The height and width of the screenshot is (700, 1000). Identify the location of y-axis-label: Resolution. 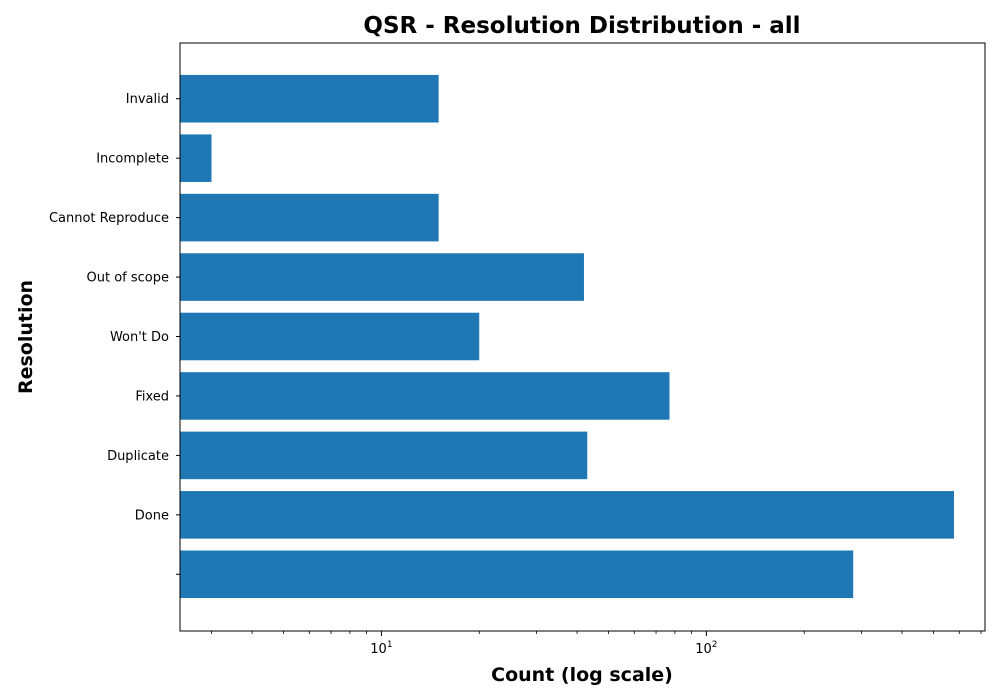
(26, 337).